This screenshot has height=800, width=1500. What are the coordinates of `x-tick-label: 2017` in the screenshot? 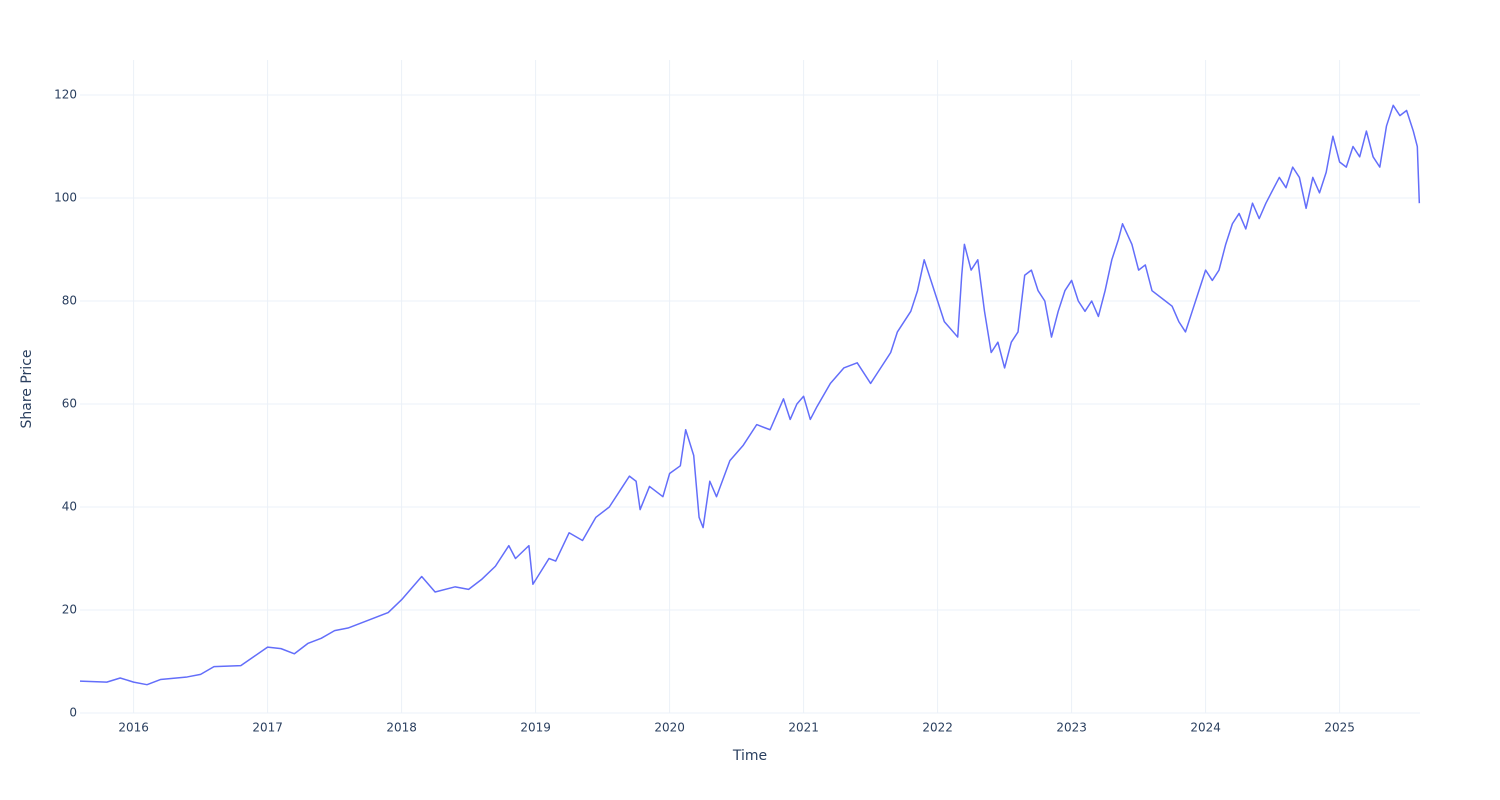 It's located at (267, 728).